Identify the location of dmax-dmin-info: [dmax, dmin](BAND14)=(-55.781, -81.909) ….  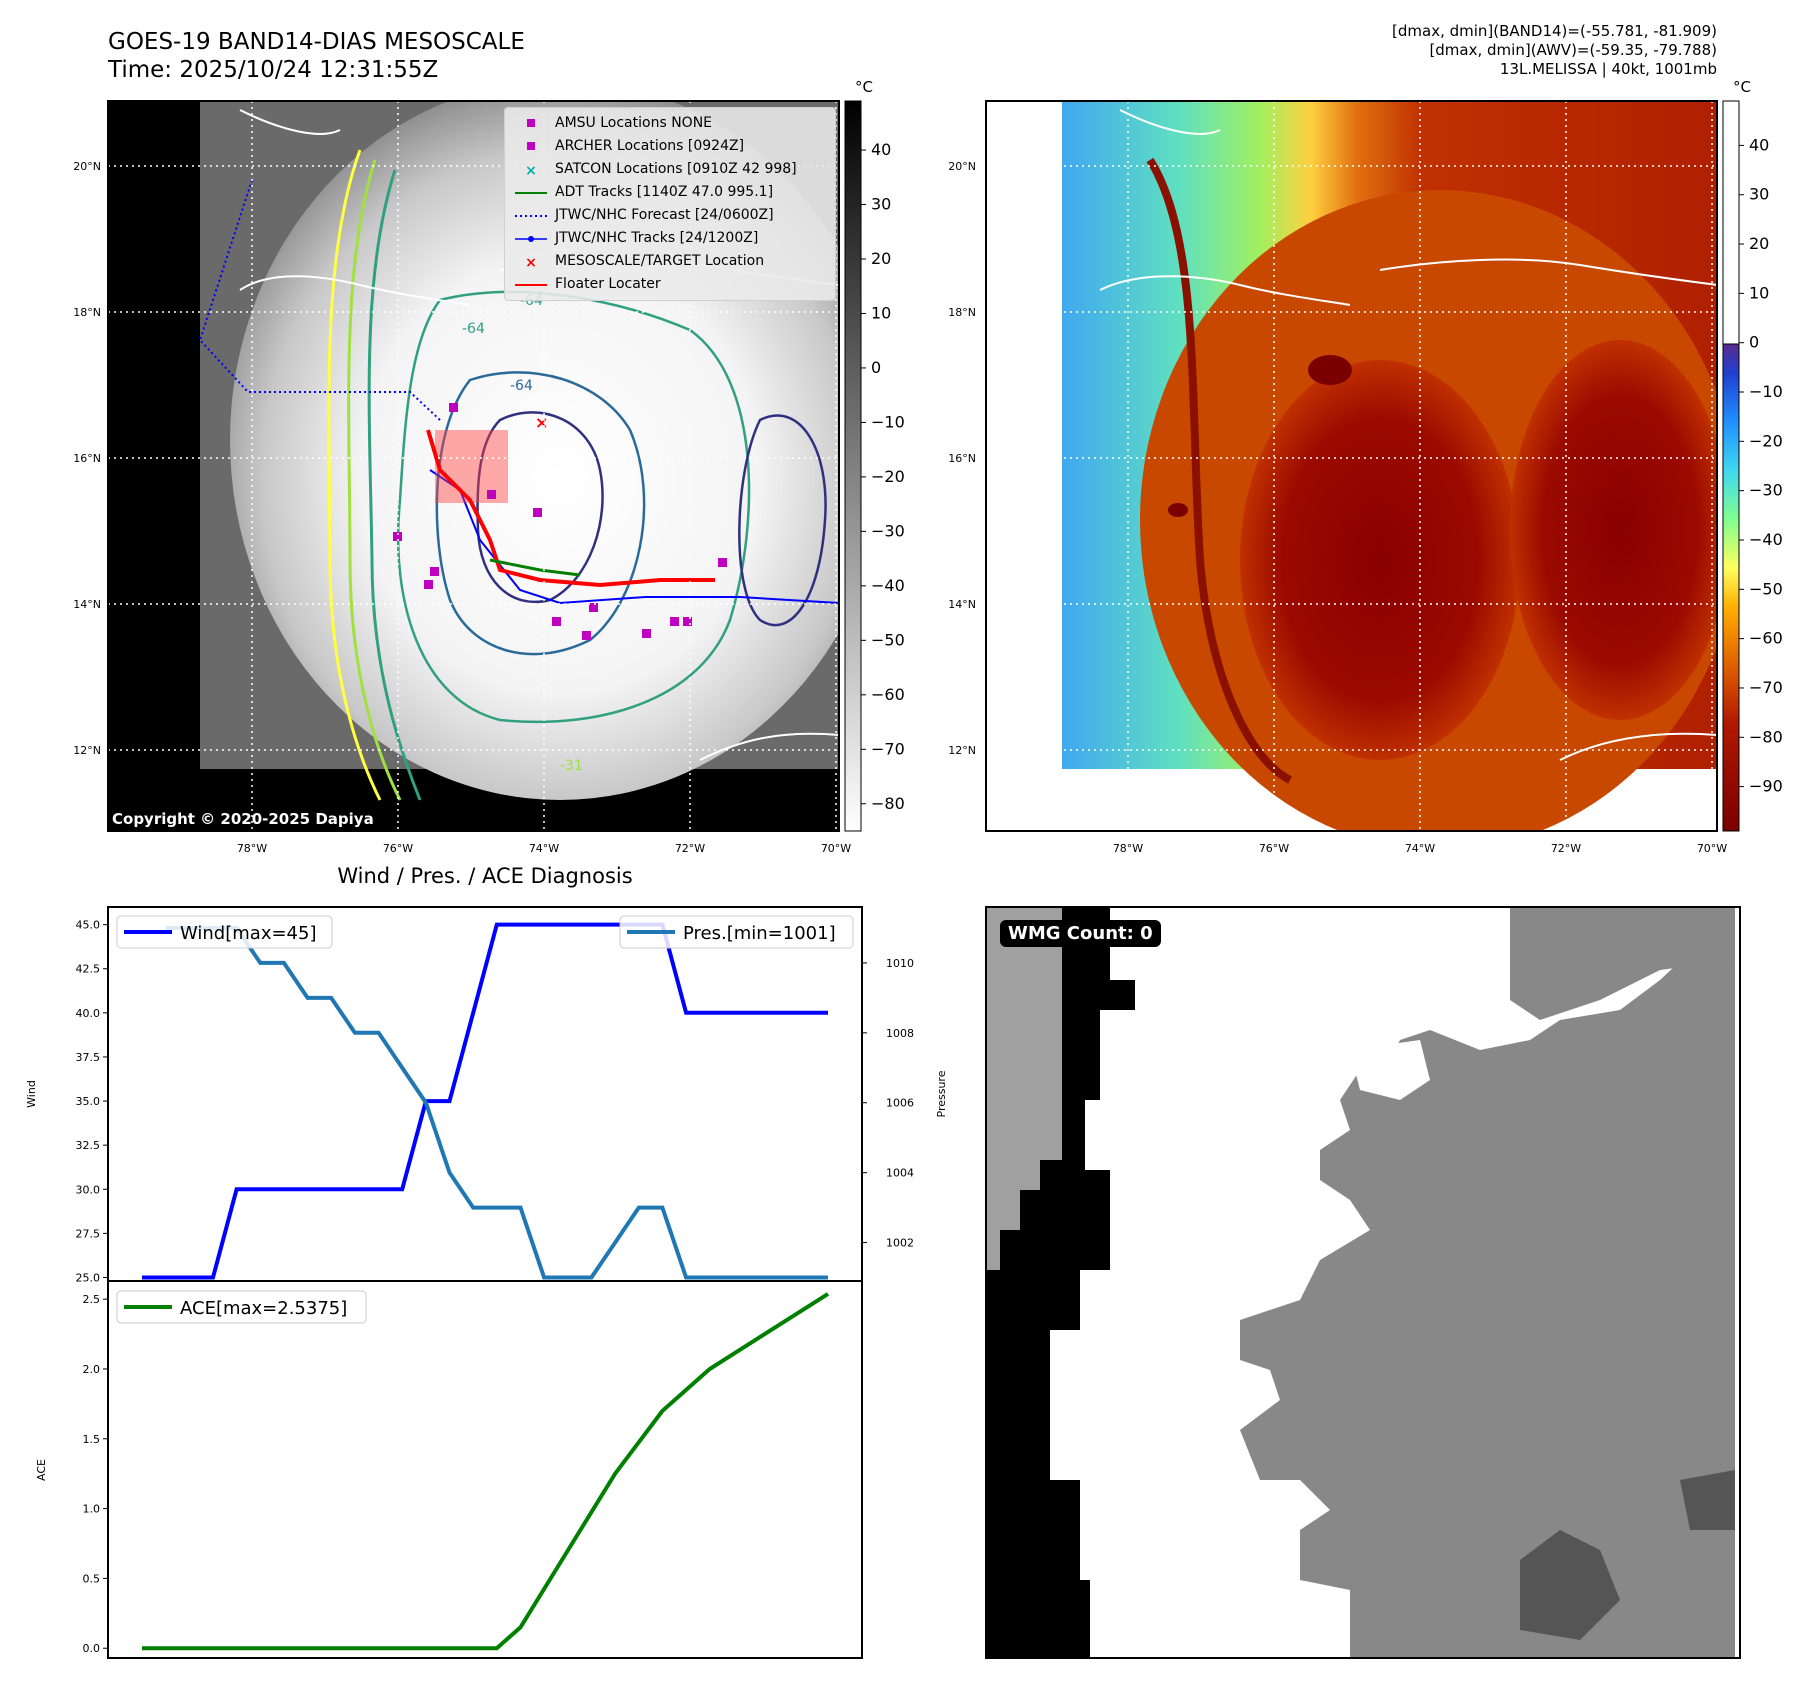
(1554, 50).